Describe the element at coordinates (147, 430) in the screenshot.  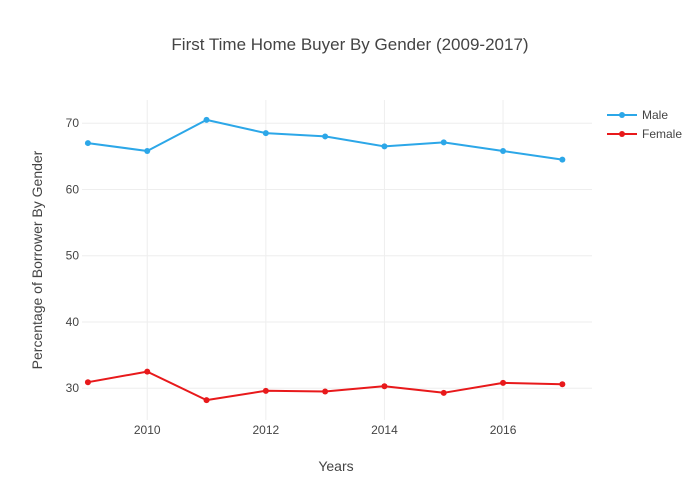
I see `x-tick-label: 2010` at that location.